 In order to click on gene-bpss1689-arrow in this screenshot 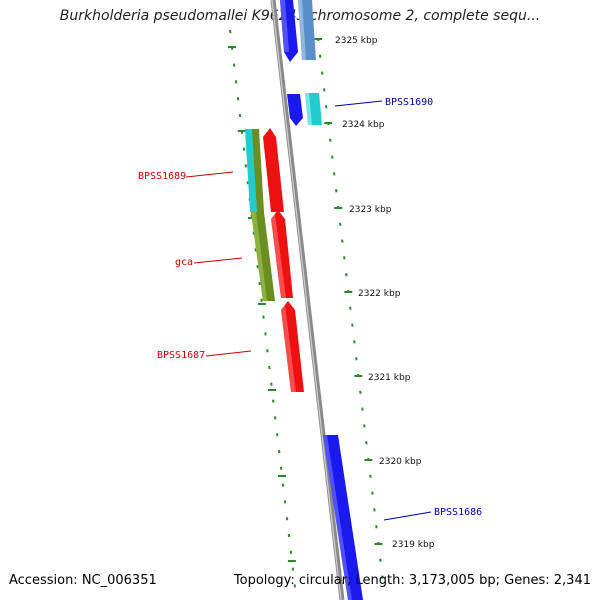, I will do `click(273, 170)`.